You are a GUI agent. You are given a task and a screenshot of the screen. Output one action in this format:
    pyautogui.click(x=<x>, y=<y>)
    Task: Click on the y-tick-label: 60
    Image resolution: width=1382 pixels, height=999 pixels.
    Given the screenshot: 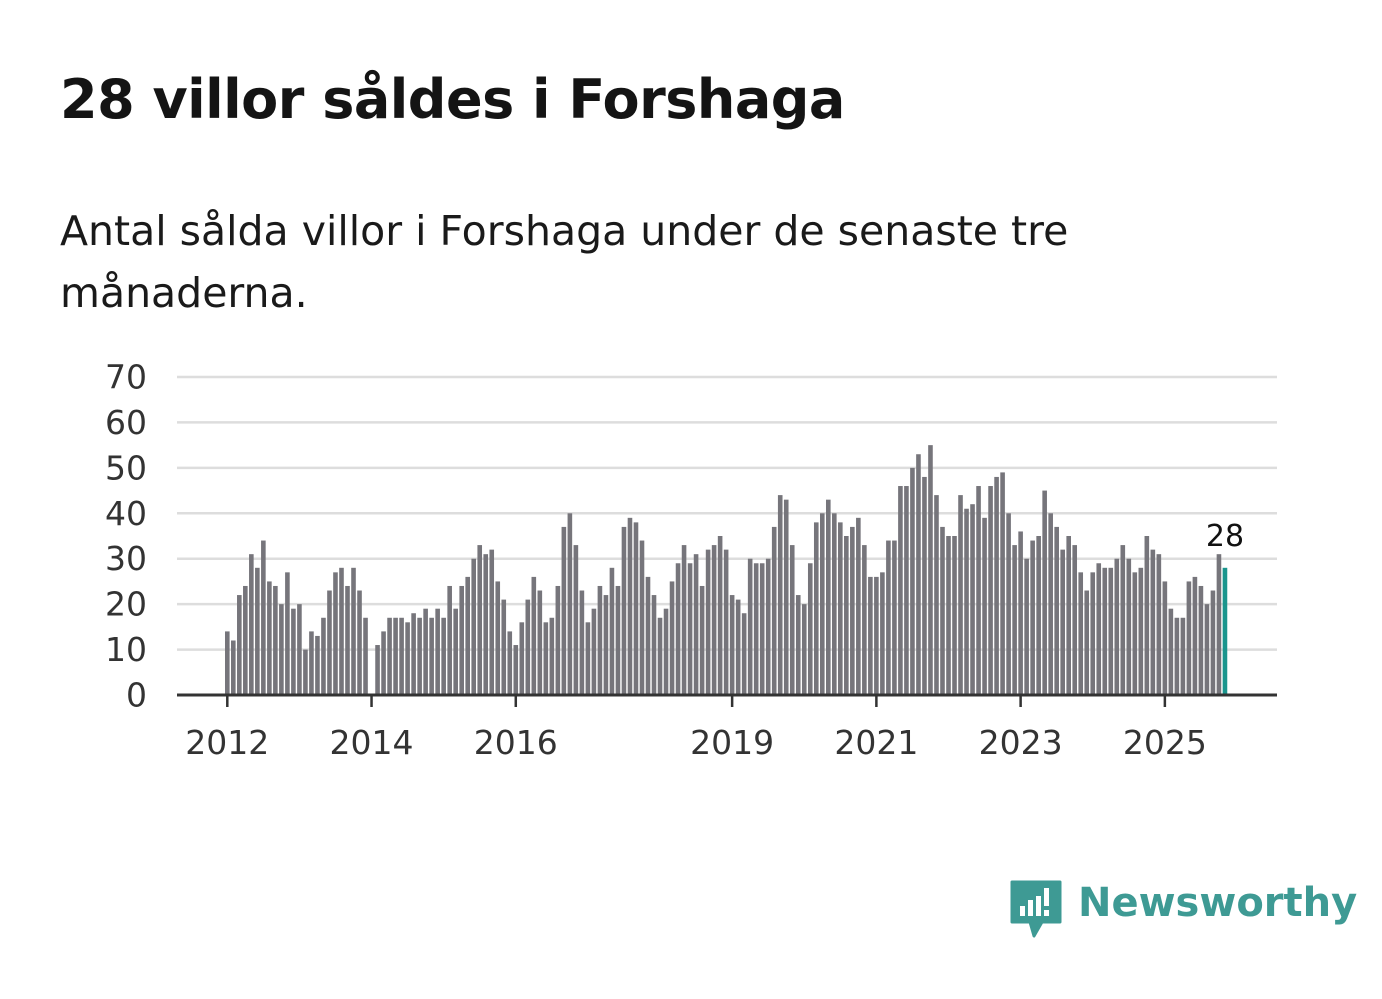 What is the action you would take?
    pyautogui.click(x=126, y=422)
    